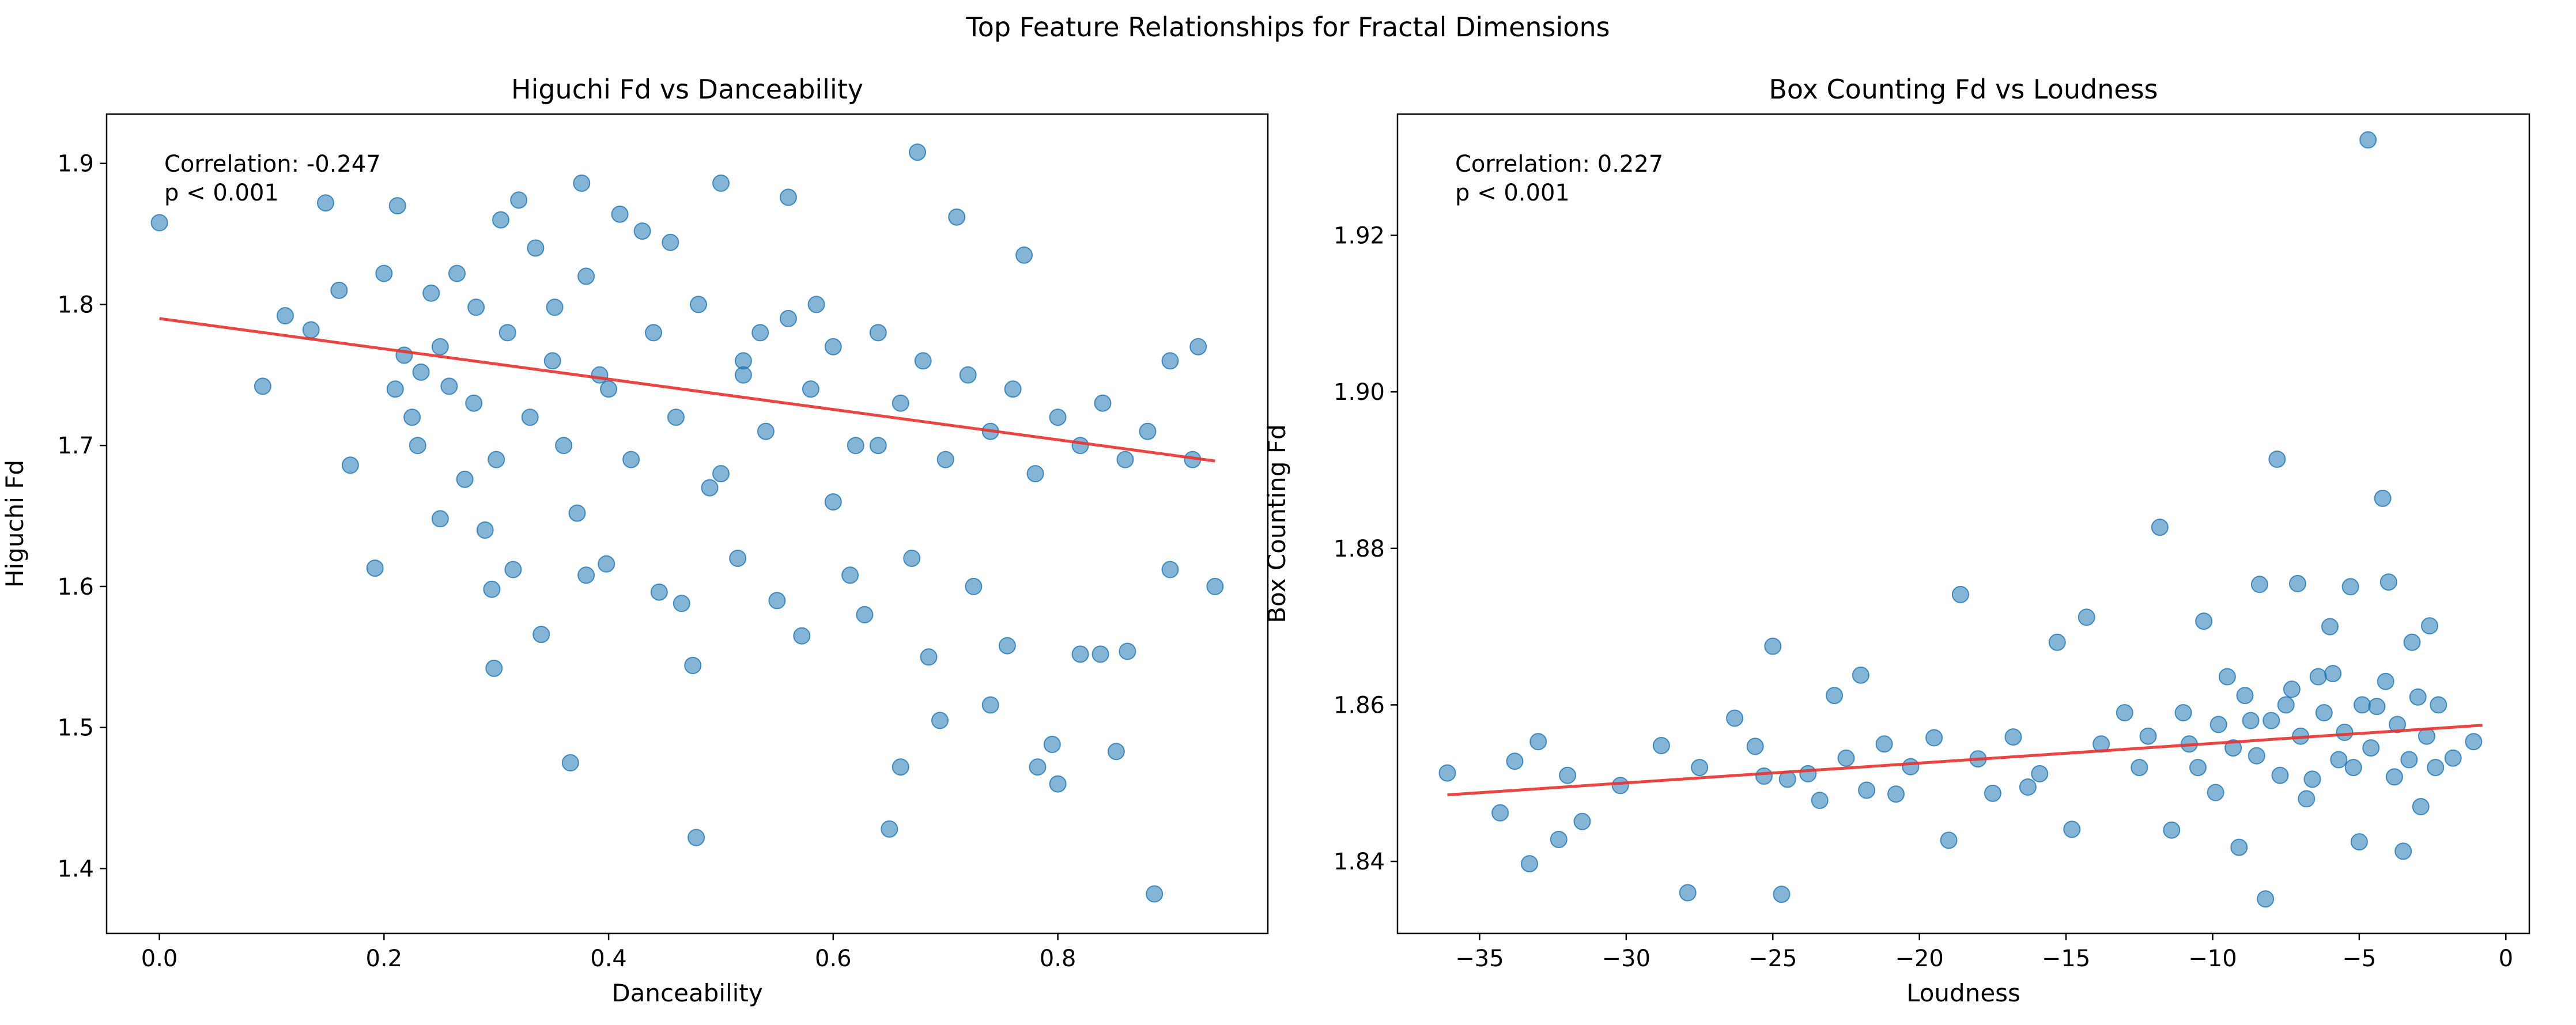  What do you see at coordinates (1359, 549) in the screenshot?
I see `y-tick-label: 1.88` at bounding box center [1359, 549].